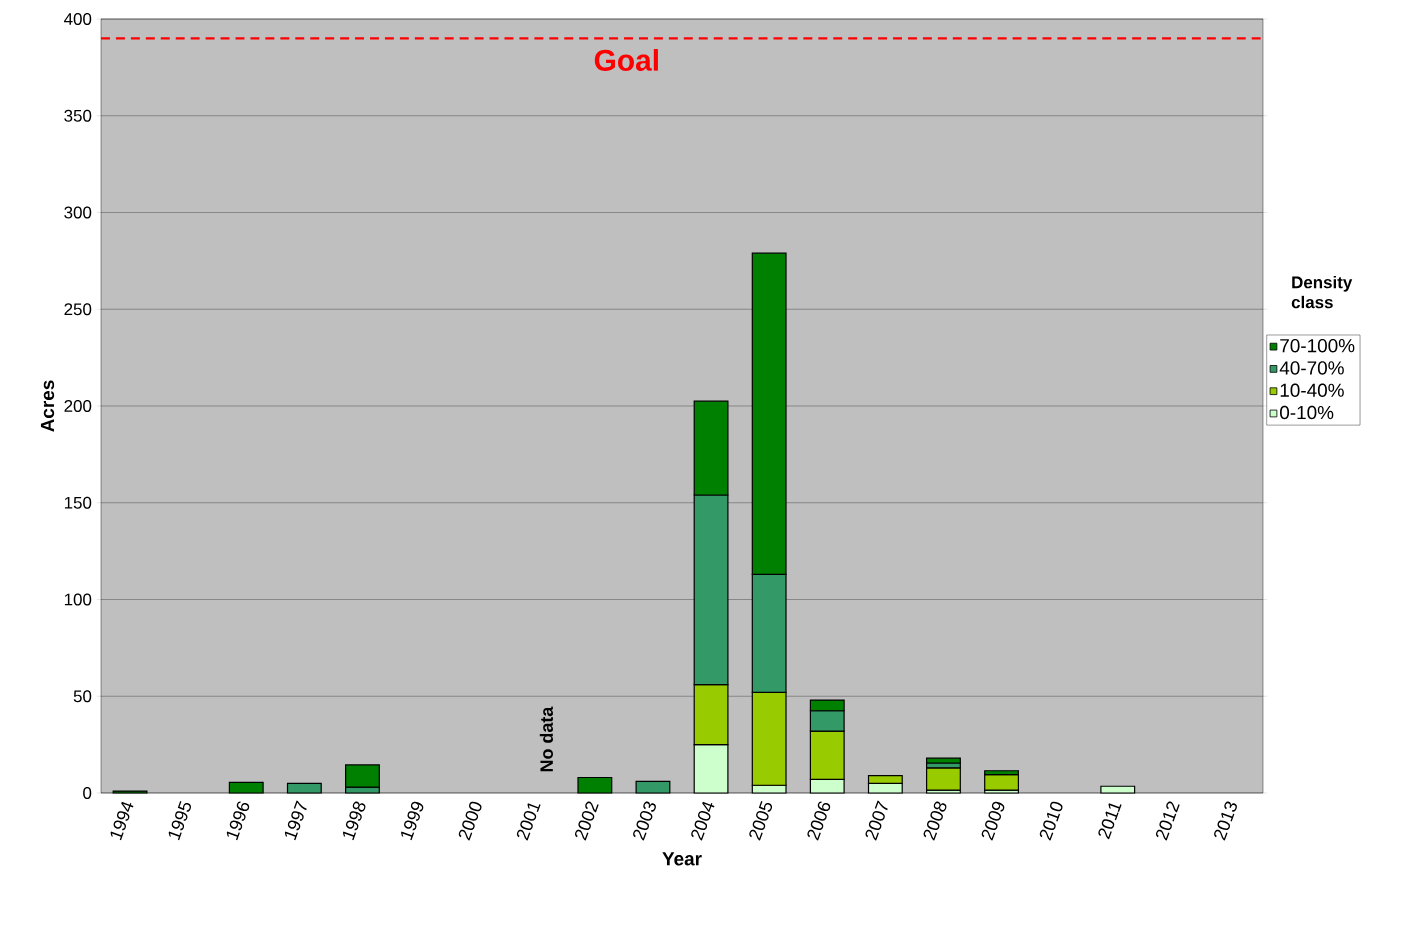  Describe the element at coordinates (876, 820) in the screenshot. I see `x-tick-label: 2007` at that location.